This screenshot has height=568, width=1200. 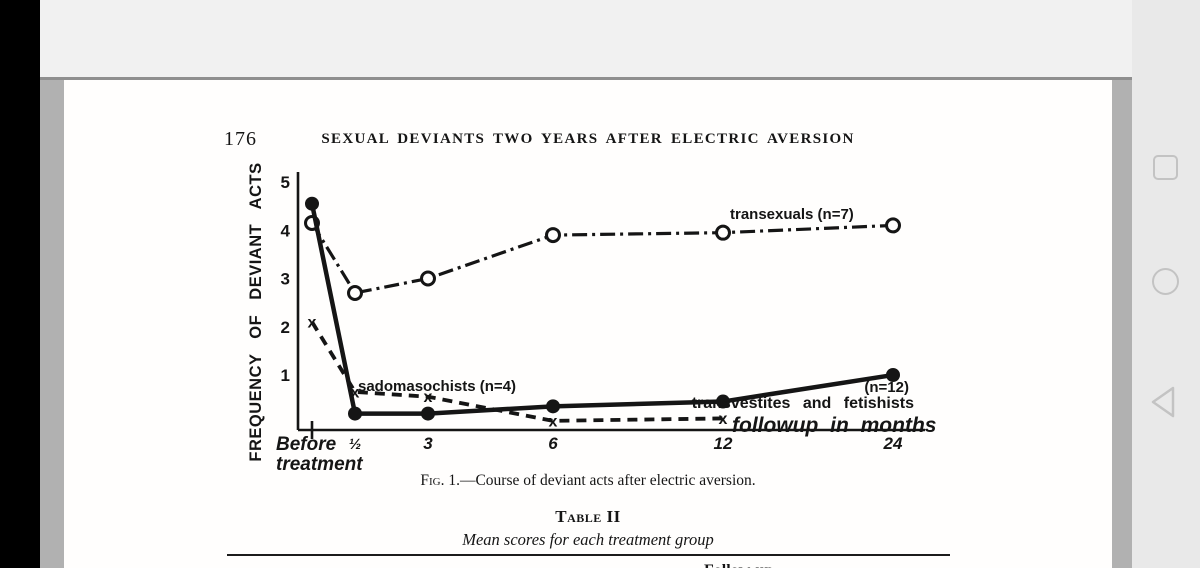 What do you see at coordinates (886, 387) in the screenshot?
I see `svg-text: (n=12)` at bounding box center [886, 387].